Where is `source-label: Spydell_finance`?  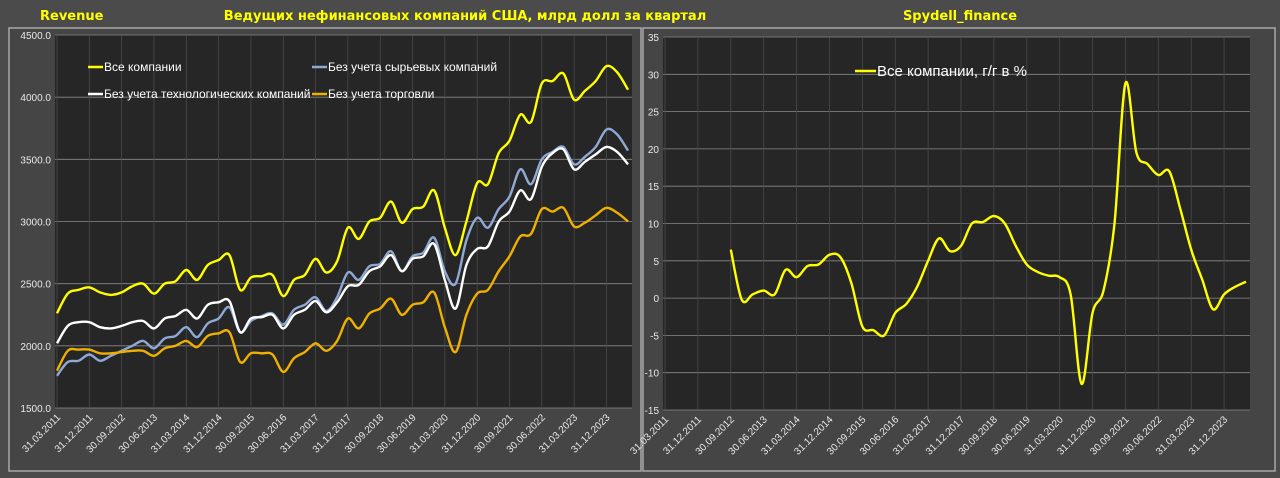
source-label: Spydell_finance is located at coordinates (960, 16).